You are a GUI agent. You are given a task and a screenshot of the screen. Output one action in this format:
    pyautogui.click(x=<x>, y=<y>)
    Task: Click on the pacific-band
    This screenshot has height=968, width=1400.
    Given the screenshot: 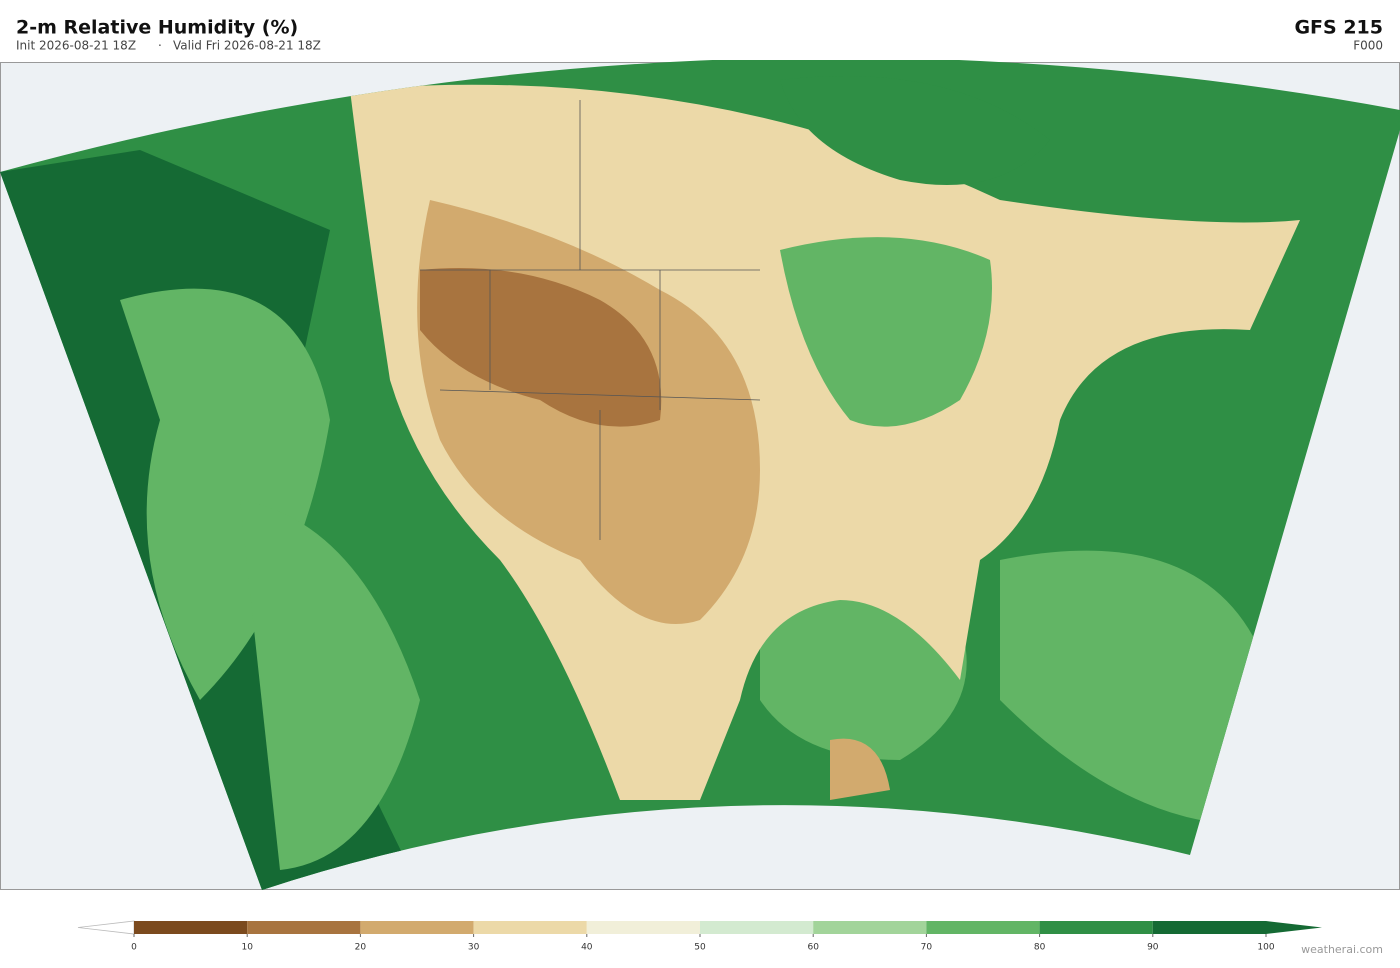 What is the action you would take?
    pyautogui.click(x=225, y=494)
    